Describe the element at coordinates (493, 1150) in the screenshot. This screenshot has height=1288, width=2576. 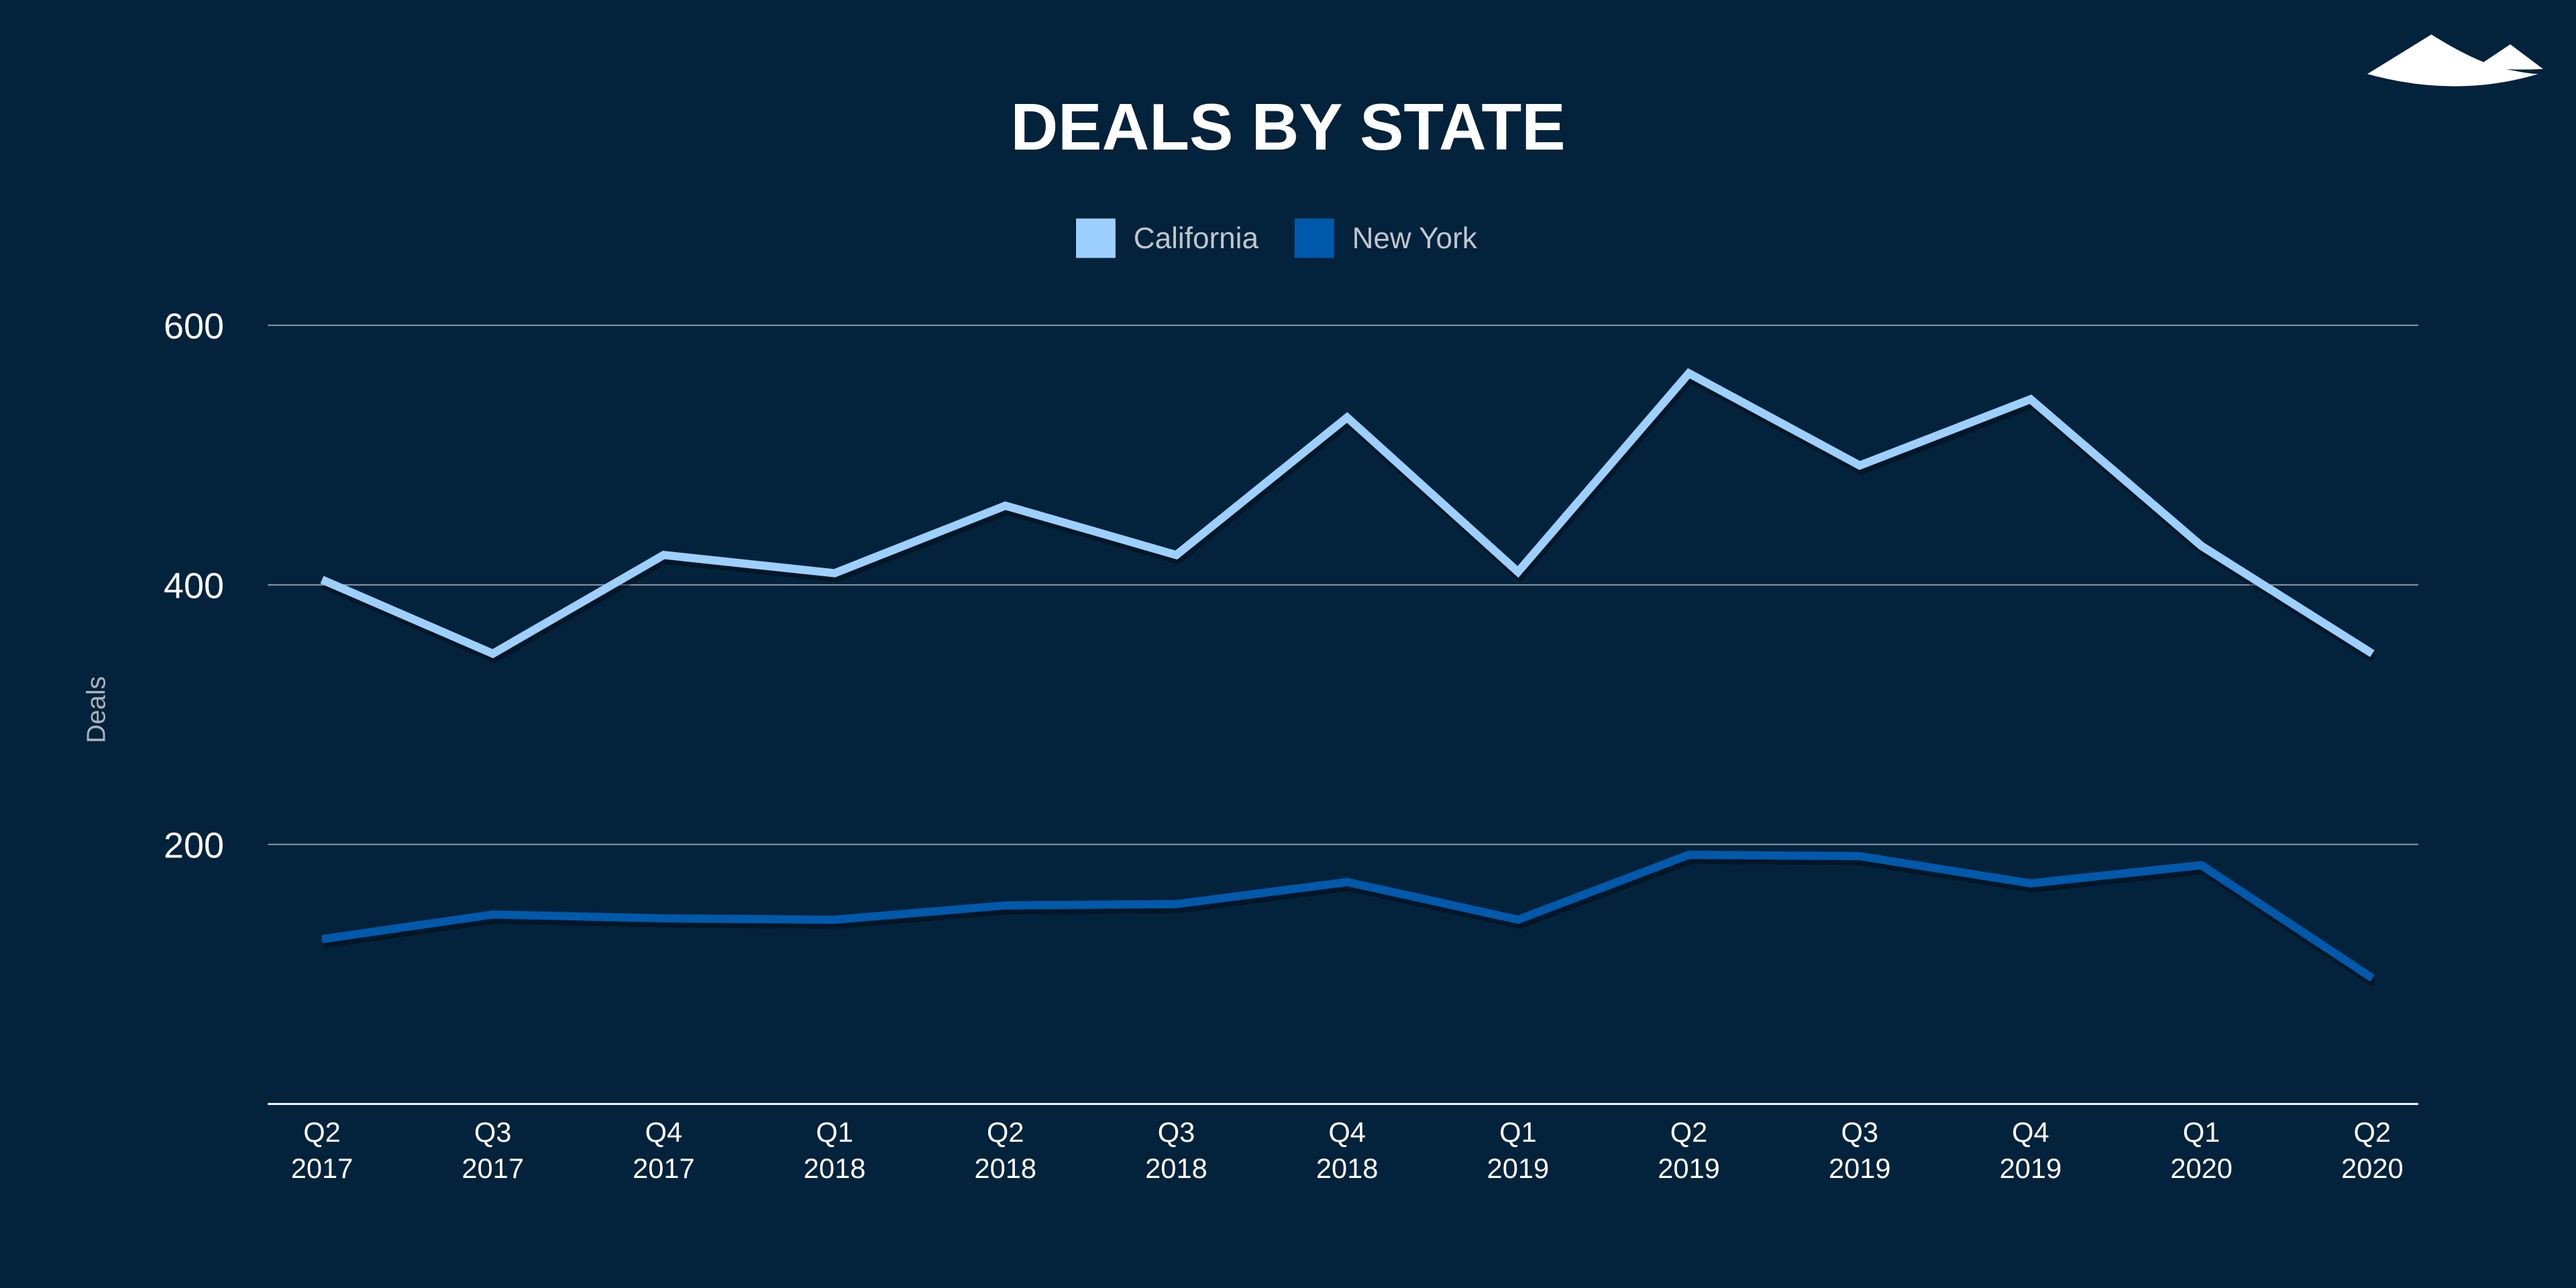
I see `x-tick-label: Q3 2017` at that location.